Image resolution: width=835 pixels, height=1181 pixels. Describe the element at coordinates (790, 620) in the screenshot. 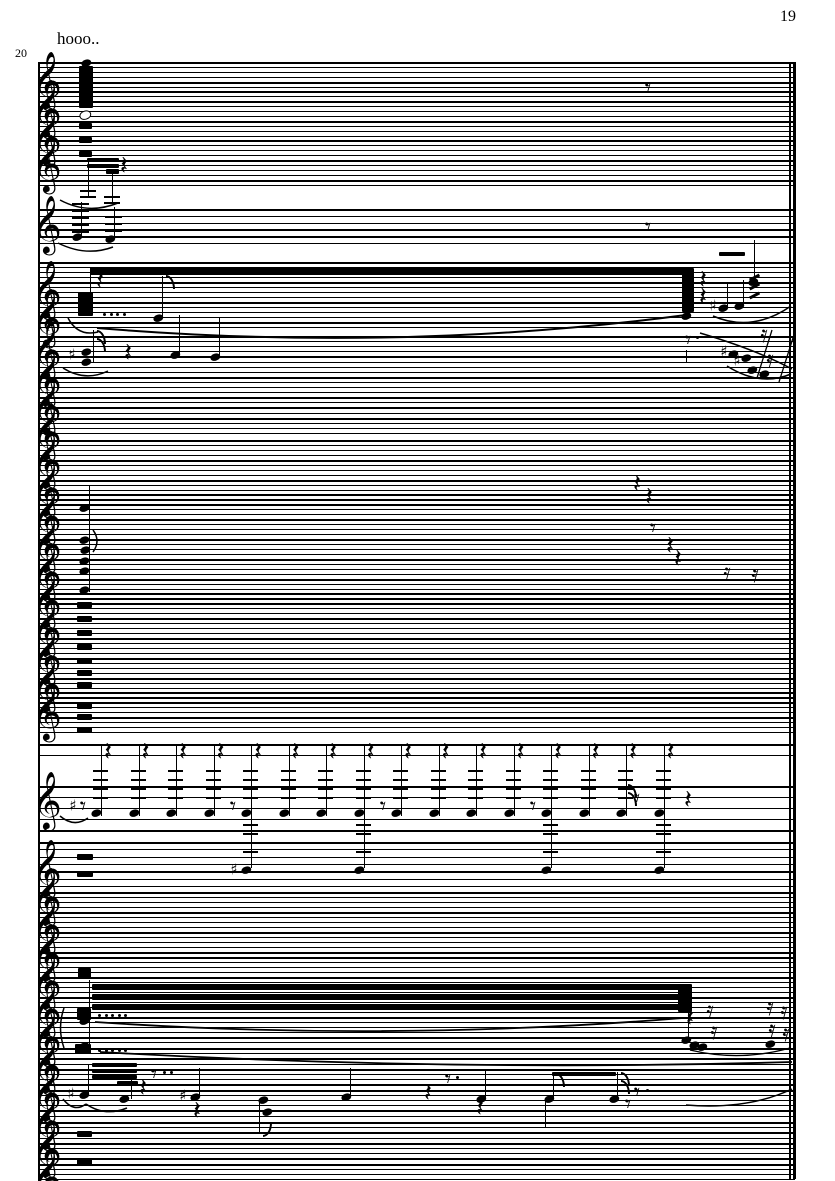

I see `barline` at that location.